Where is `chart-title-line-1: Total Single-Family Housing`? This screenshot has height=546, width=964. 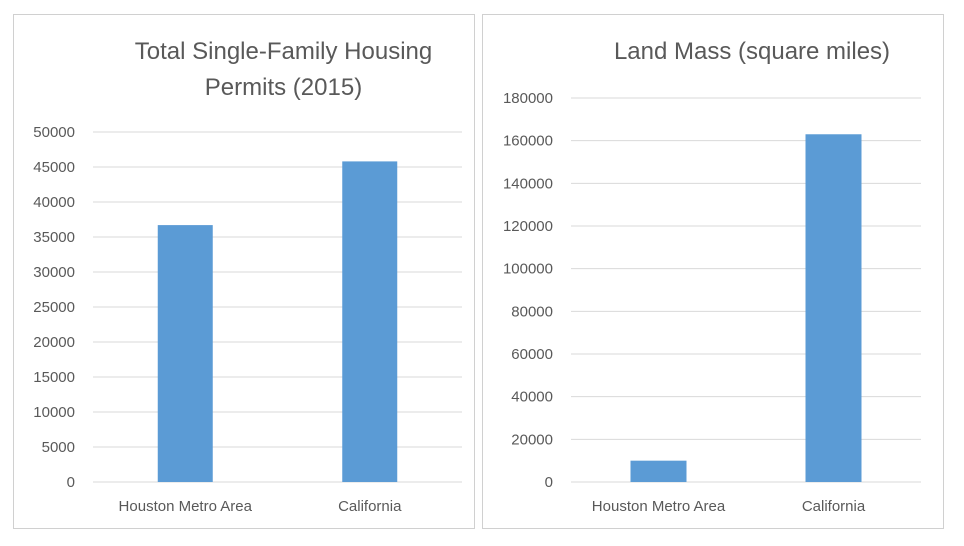 chart-title-line-1: Total Single-Family Housing is located at coordinates (283, 51).